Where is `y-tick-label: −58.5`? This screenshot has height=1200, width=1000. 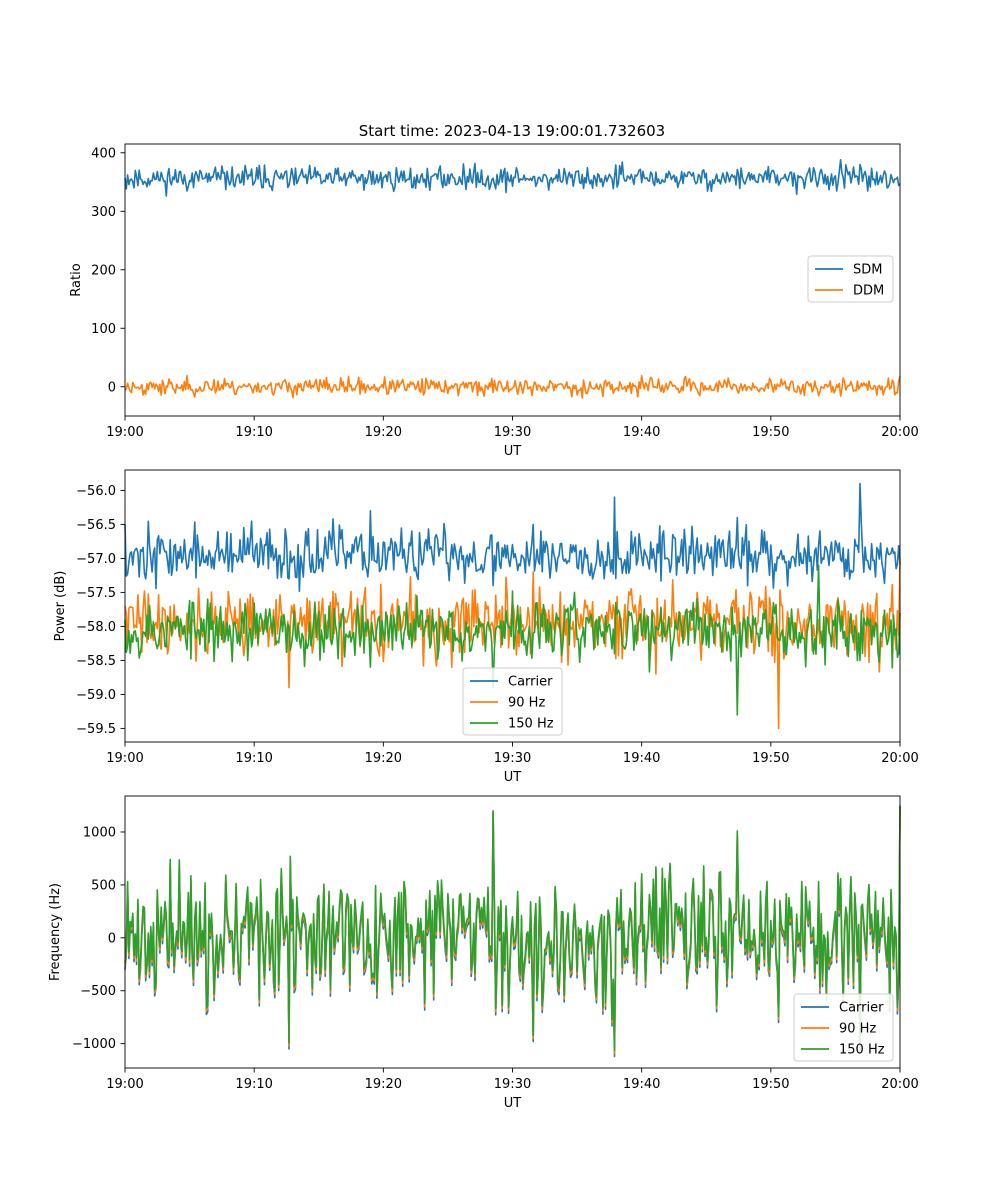
y-tick-label: −58.5 is located at coordinates (96, 661).